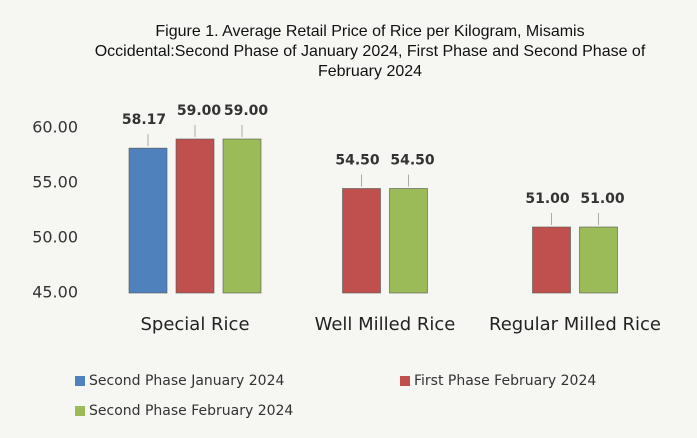 This screenshot has width=697, height=438. Describe the element at coordinates (55, 237) in the screenshot. I see `y-tick-label: 50.00` at that location.